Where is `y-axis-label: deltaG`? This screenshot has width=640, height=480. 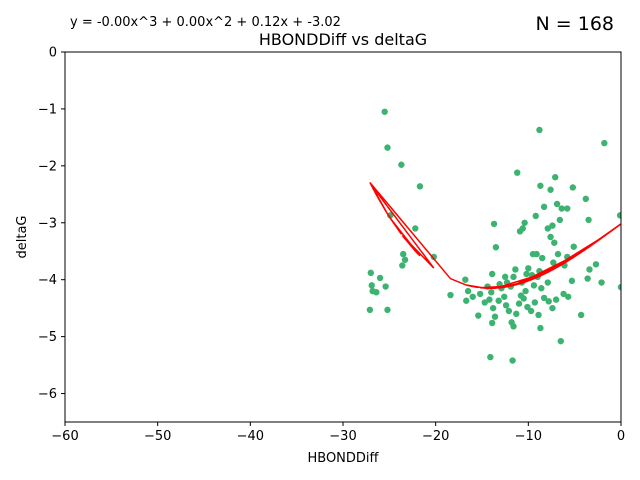
y-axis-label: deltaG is located at coordinates (22, 237).